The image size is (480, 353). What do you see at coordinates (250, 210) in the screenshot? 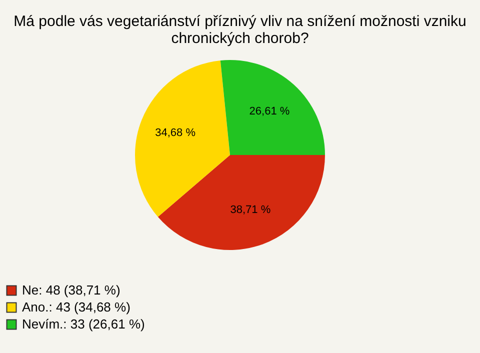
I see `data-label: 38,71 %` at bounding box center [250, 210].